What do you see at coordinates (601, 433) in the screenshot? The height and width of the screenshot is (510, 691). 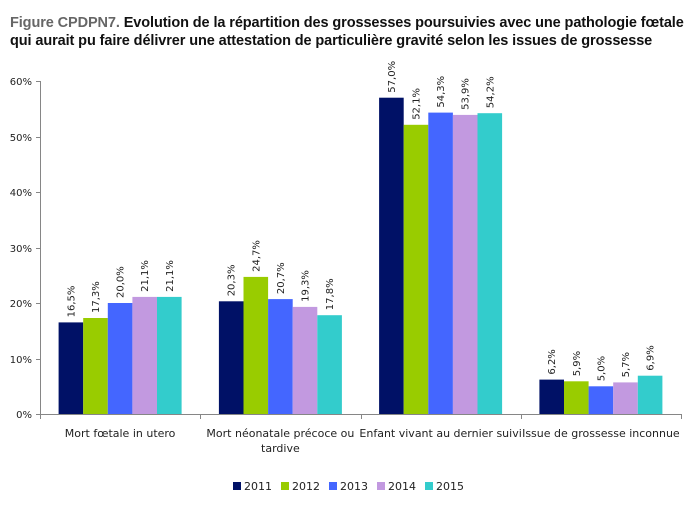 I see `category-label: Issue de grossesse inconnue` at bounding box center [601, 433].